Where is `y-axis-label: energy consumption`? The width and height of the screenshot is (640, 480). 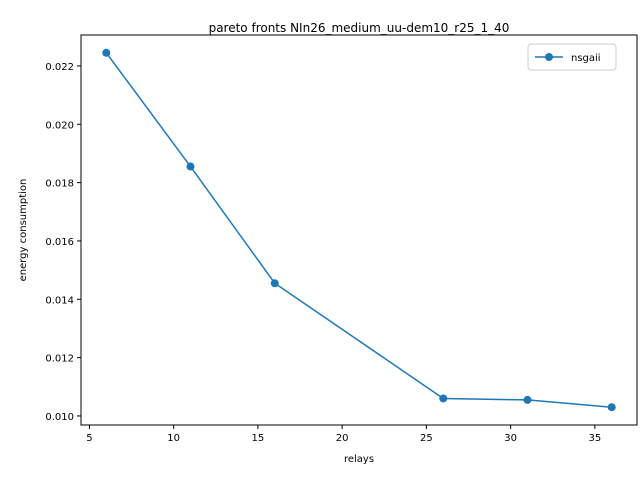
y-axis-label: energy consumption is located at coordinates (23, 230).